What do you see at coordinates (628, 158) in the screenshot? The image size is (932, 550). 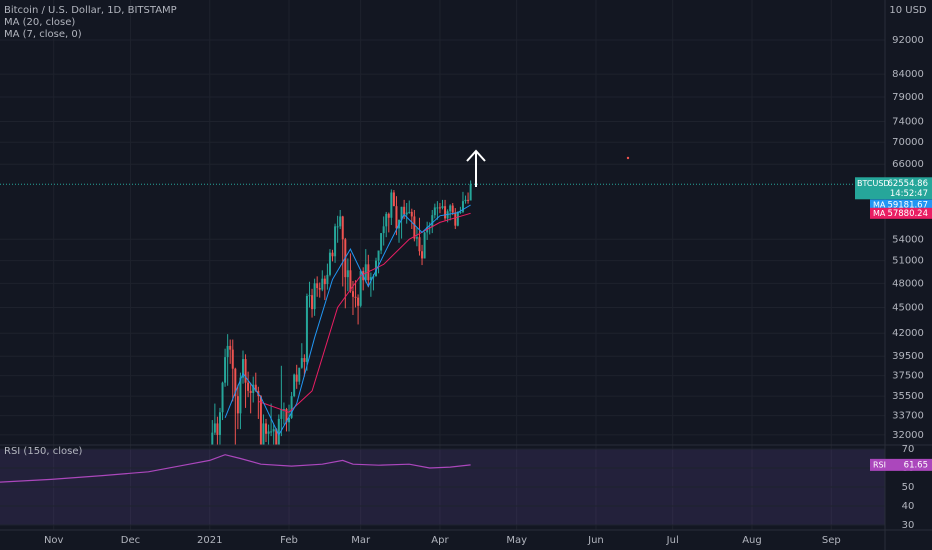 I see `marker-dot` at bounding box center [628, 158].